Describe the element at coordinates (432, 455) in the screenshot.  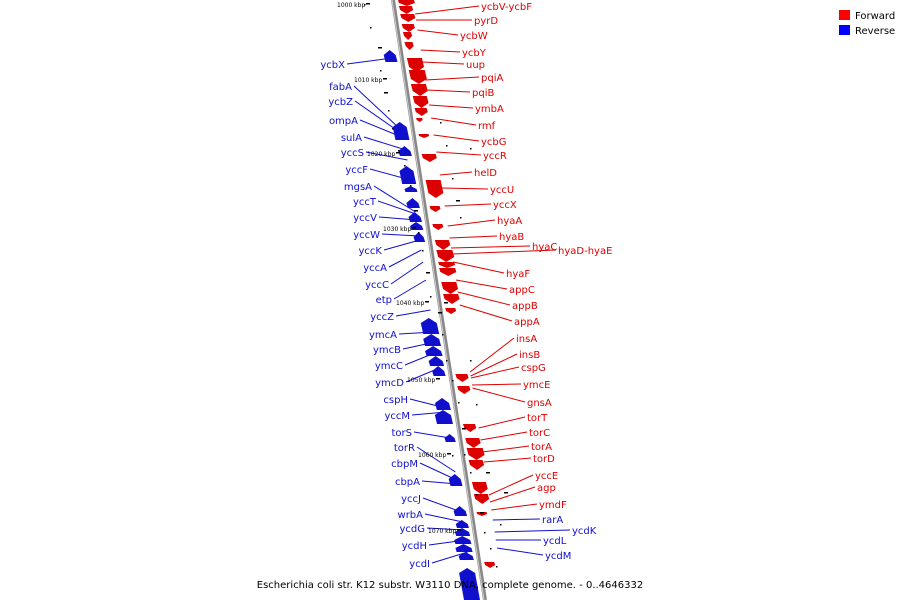
I see `scale-tick-label: 1060 kbp` at that location.